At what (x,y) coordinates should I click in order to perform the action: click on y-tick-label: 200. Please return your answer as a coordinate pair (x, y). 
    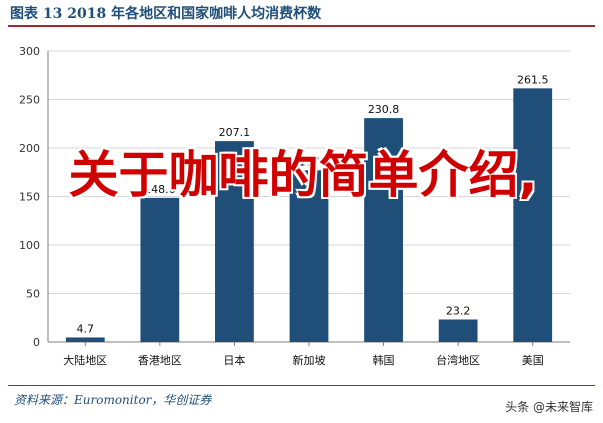
    Looking at the image, I should click on (29, 148).